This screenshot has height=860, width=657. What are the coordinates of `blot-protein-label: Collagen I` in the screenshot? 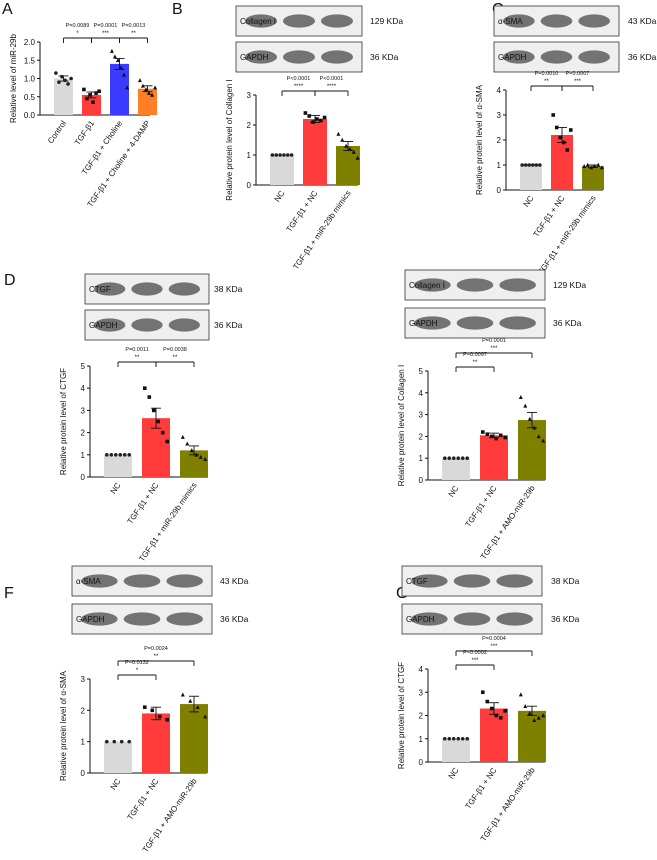 It's located at (258, 21).